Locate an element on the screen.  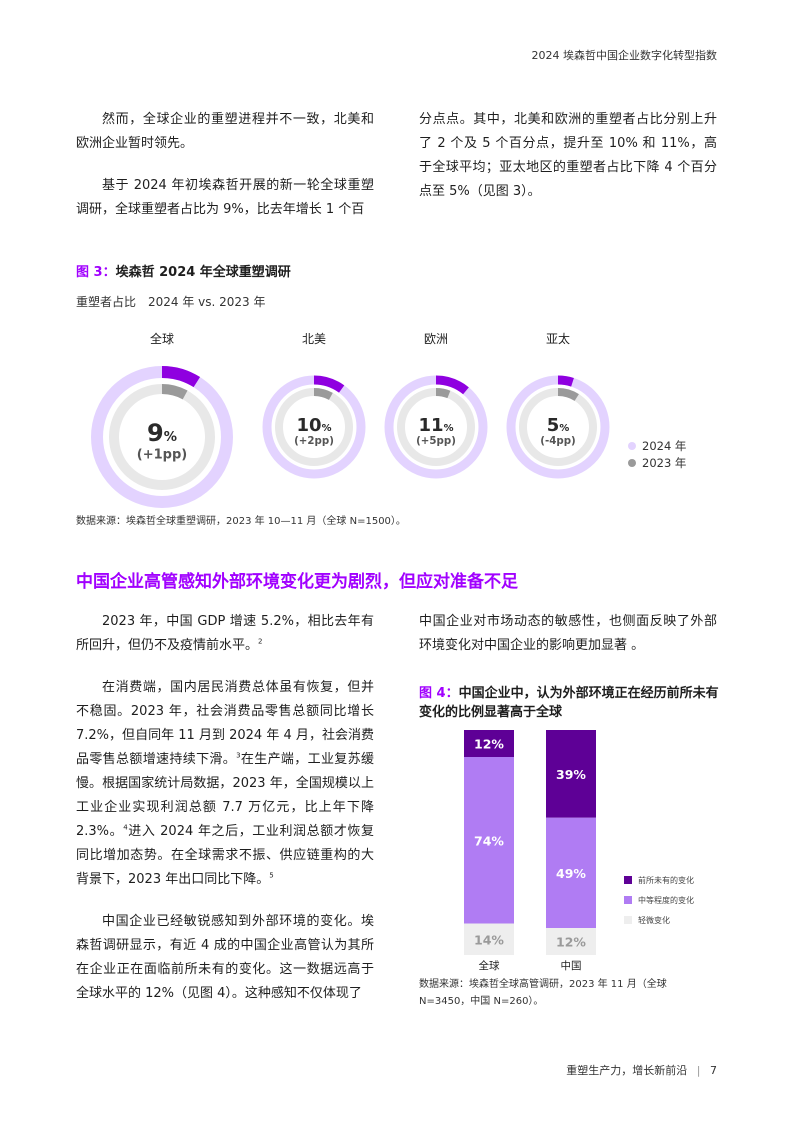
paragraph: 中国企业对市场动态的敏感性，也侧面反映了外部环境变化对中国企业的影响更加显著 。 is located at coordinates (568, 633).